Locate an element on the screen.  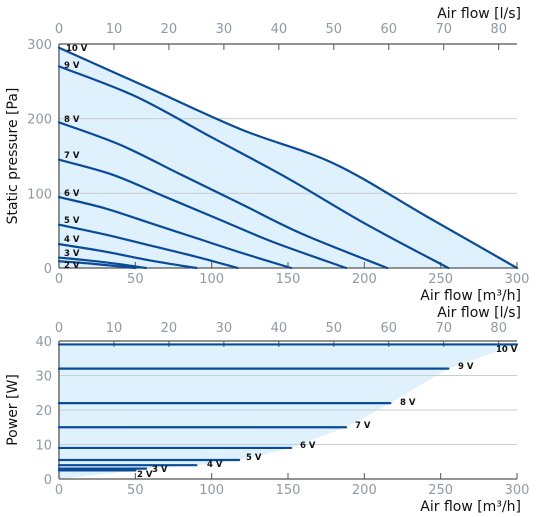
power-top-x-tick-label: 20 is located at coordinates (169, 328).